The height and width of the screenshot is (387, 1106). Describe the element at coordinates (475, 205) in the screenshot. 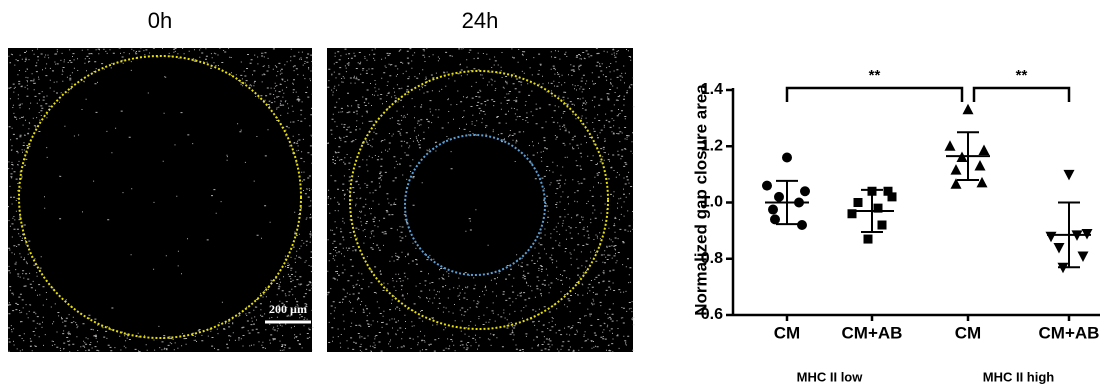

I see `closure-outline` at that location.